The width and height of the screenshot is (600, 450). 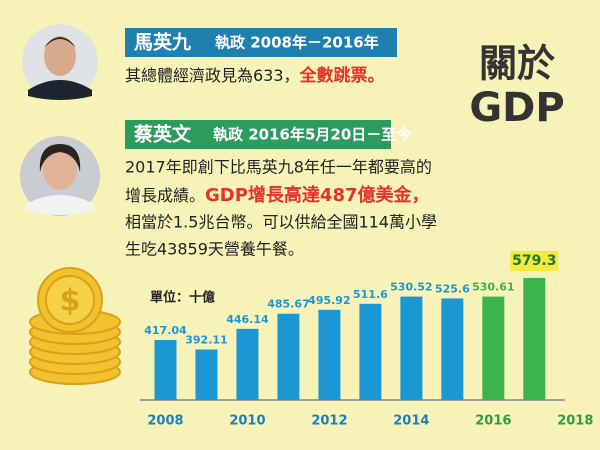 I want to click on heading: 關於, so click(x=517, y=64).